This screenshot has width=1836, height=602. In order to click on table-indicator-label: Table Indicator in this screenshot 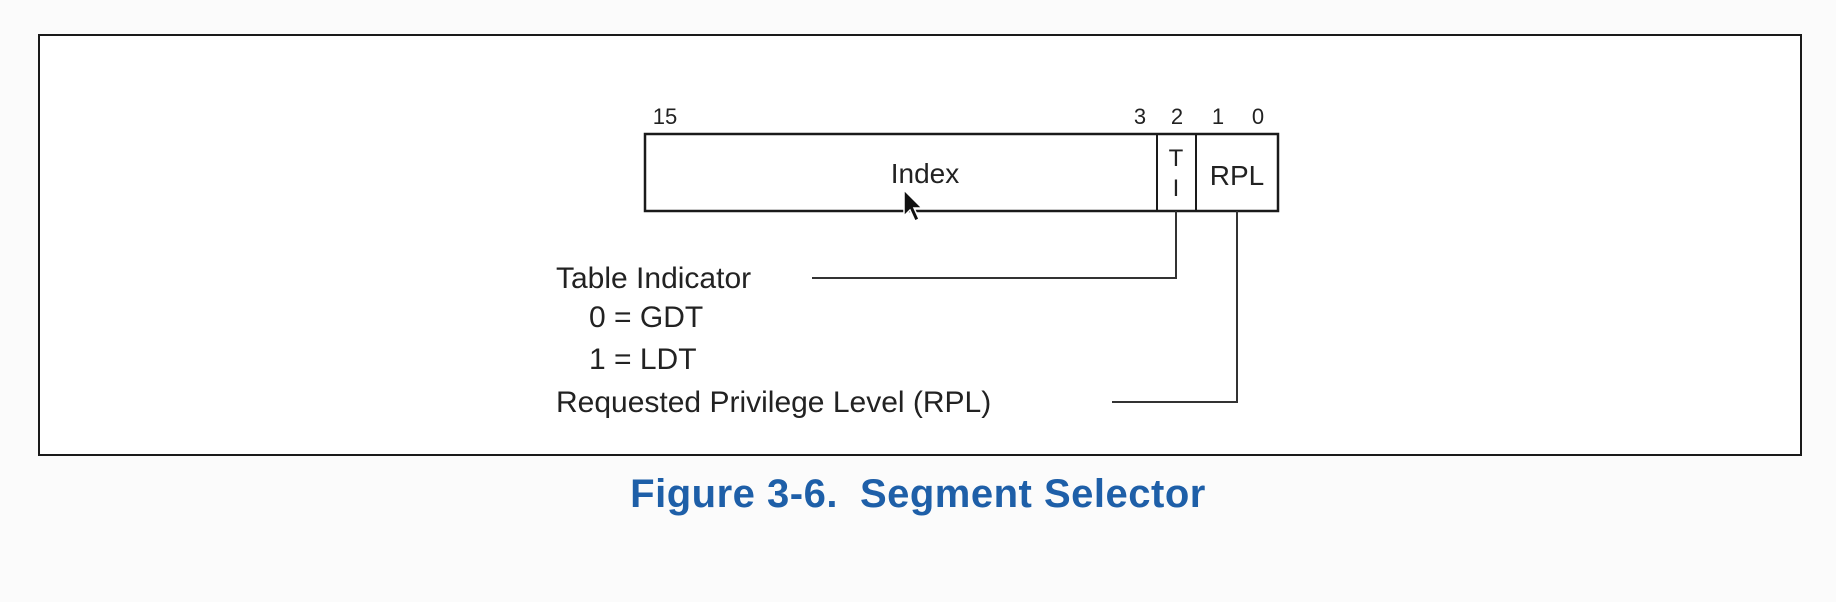, I will do `click(653, 278)`.